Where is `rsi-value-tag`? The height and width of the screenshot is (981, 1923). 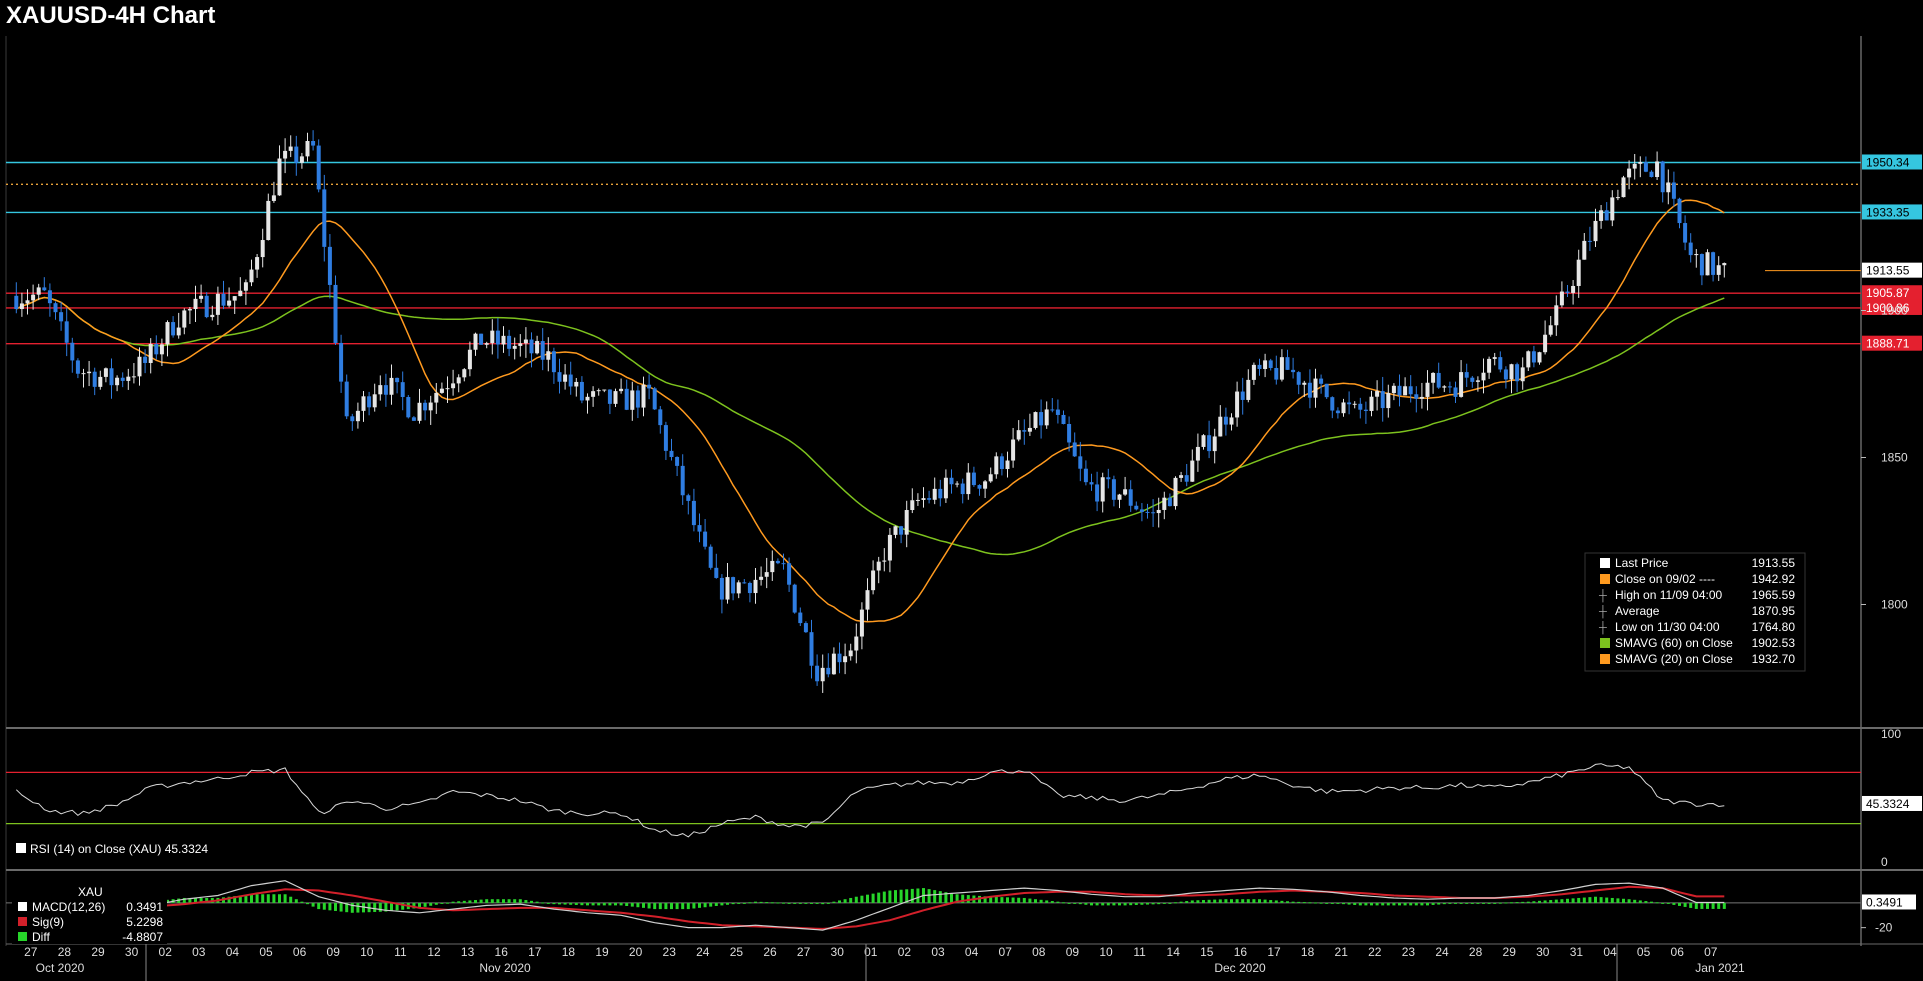
rsi-value-tag is located at coordinates (1892, 803).